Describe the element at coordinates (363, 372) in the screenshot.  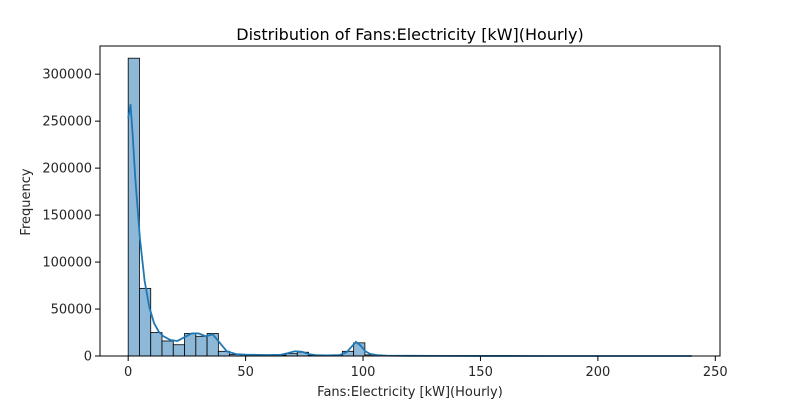
I see `x-tick-label: 100` at that location.